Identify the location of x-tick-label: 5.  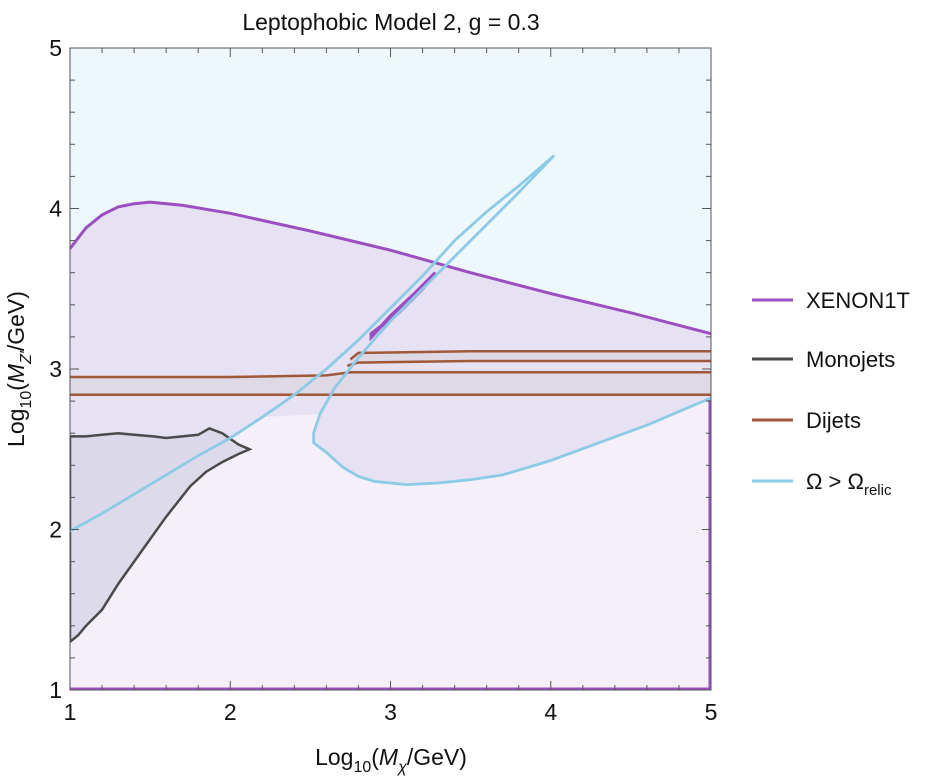
(711, 712).